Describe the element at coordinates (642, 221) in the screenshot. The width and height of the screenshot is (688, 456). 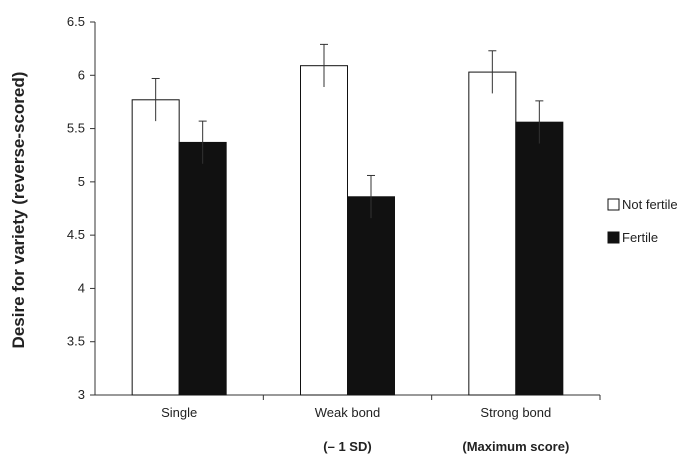
I see `legend: Not fertile Fertile` at that location.